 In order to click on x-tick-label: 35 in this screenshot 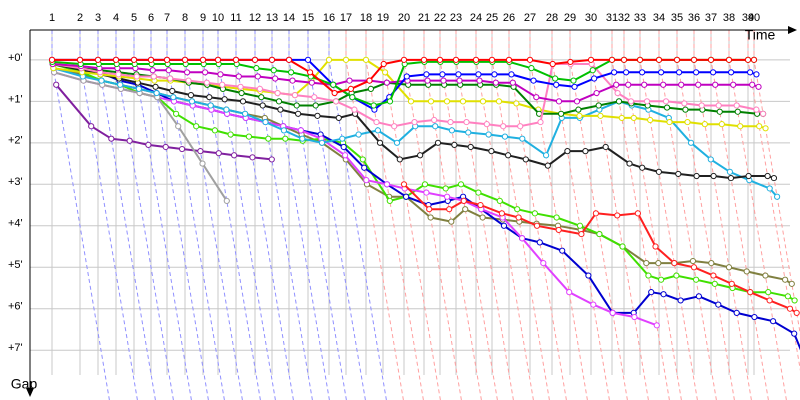, I will do `click(677, 18)`.